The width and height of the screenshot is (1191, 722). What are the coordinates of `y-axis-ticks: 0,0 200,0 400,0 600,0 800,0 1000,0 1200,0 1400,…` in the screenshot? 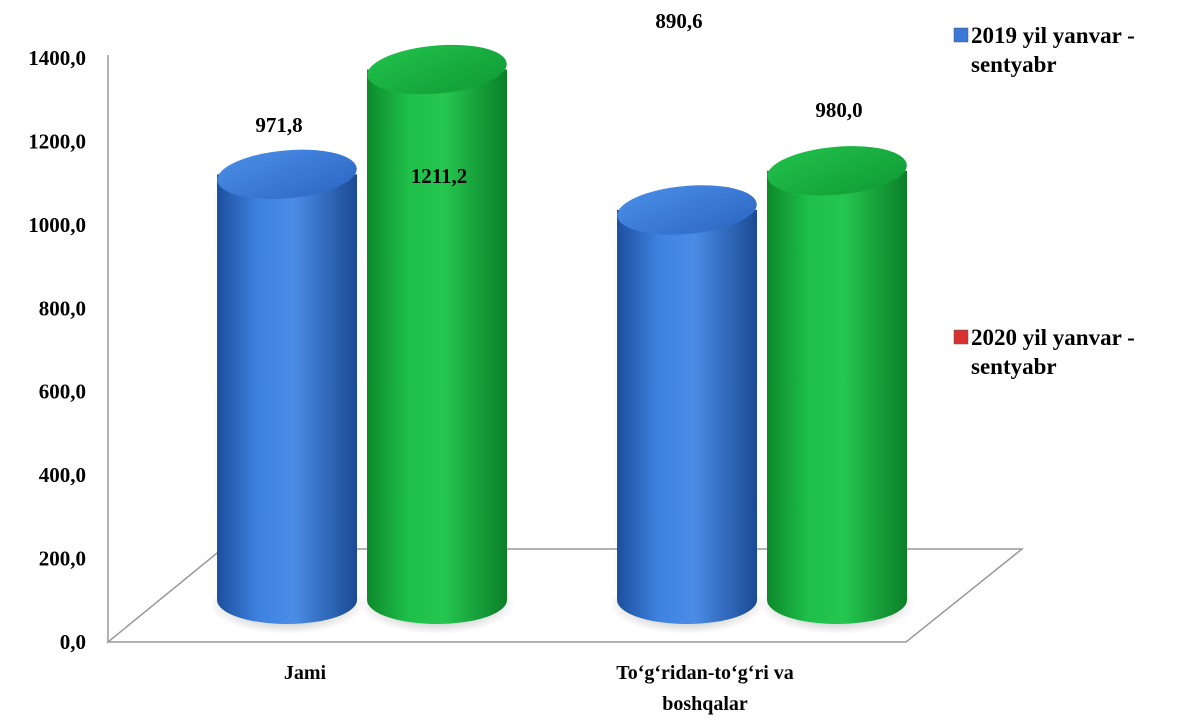 It's located at (57, 350).